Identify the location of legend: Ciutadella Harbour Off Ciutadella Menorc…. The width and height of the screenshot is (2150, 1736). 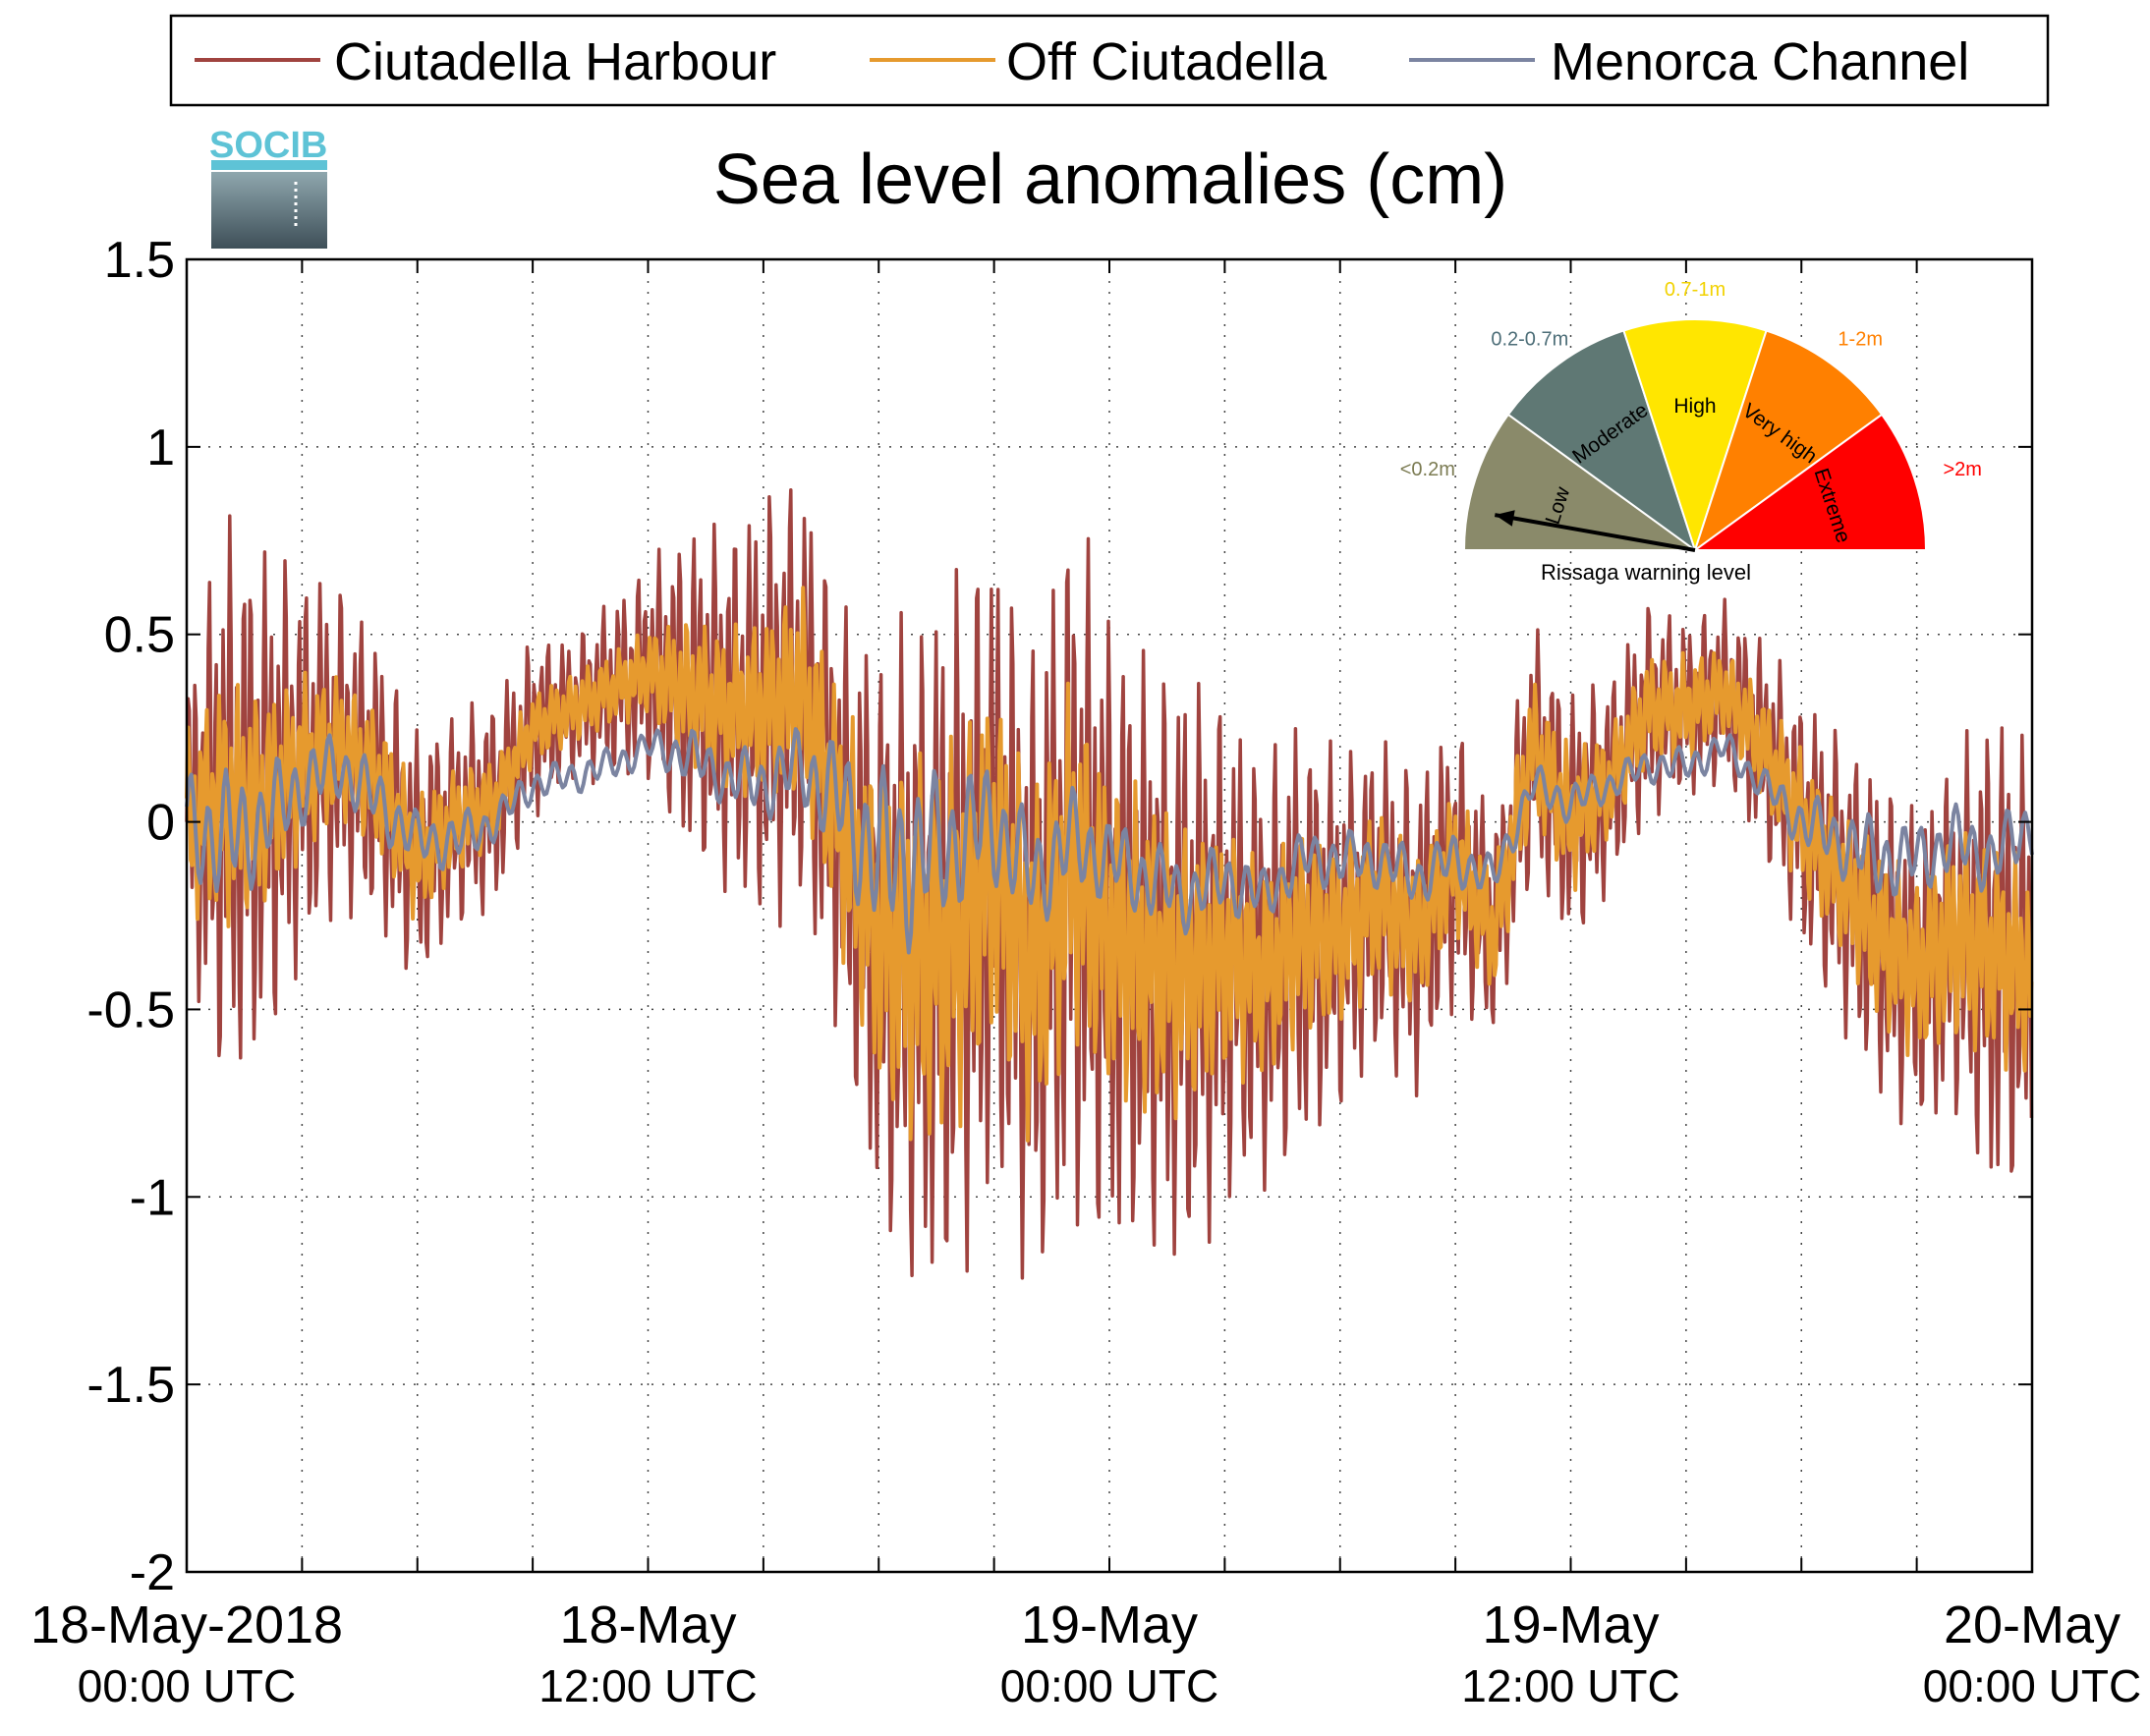
(1109, 60).